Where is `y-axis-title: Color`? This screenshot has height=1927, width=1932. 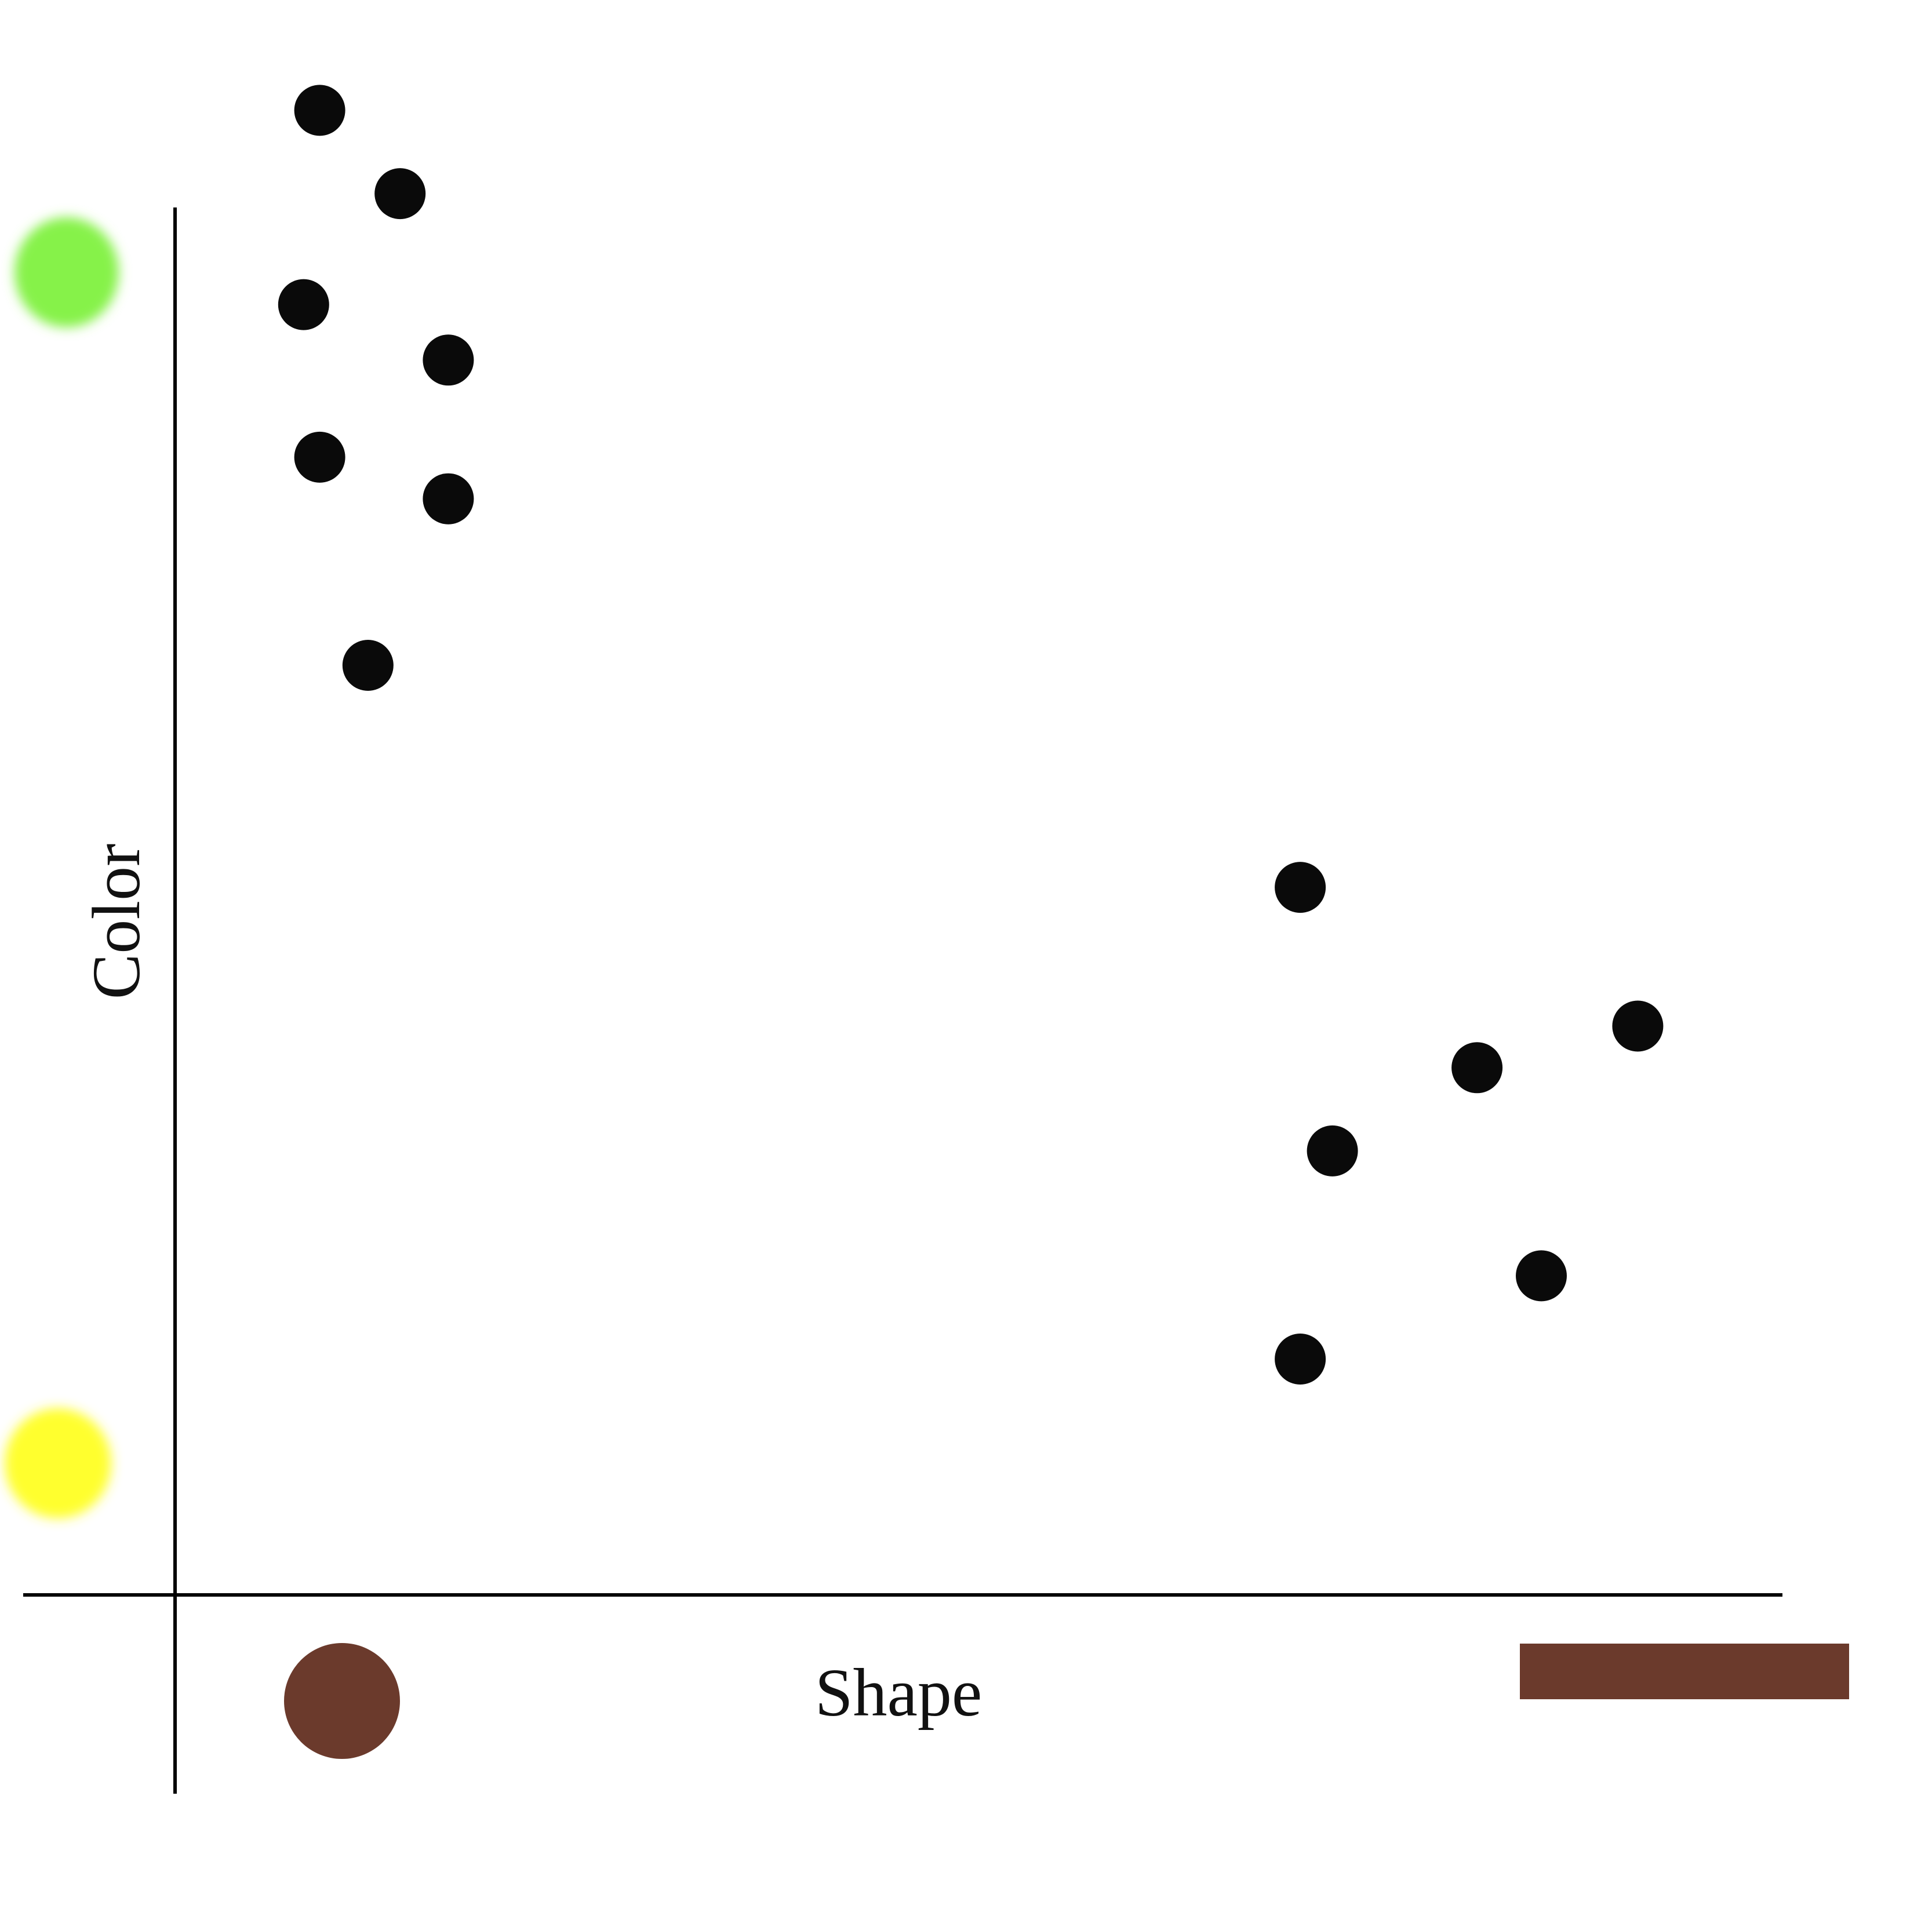
y-axis-title: Color is located at coordinates (116, 922).